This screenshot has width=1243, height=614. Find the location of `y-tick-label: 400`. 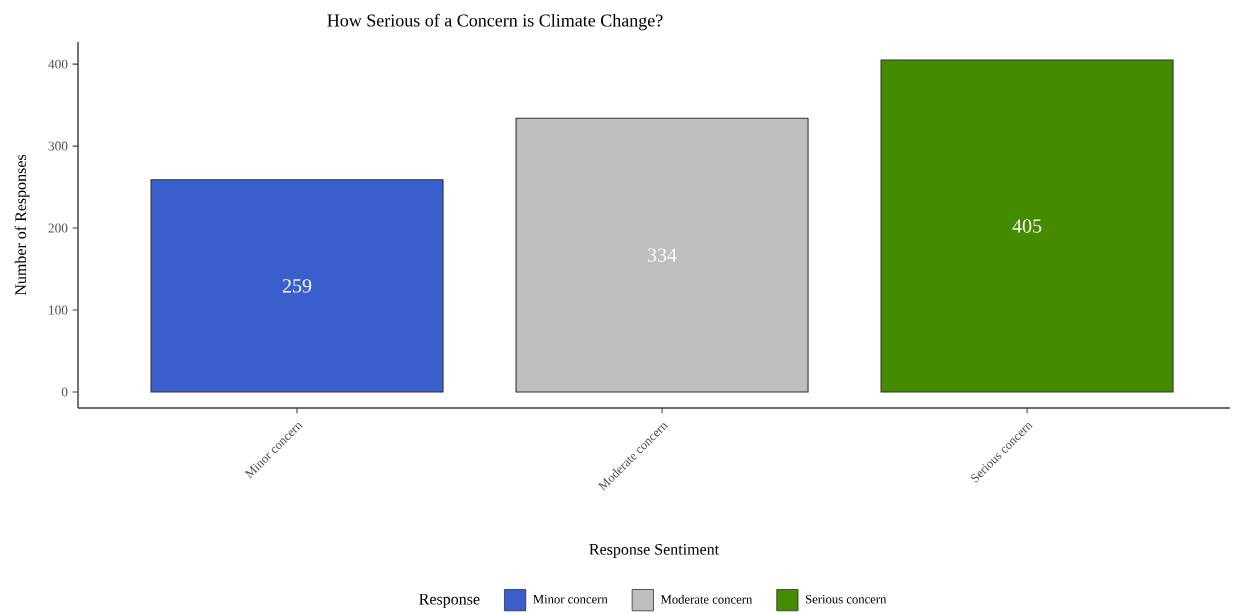

y-tick-label: 400 is located at coordinates (58, 64).